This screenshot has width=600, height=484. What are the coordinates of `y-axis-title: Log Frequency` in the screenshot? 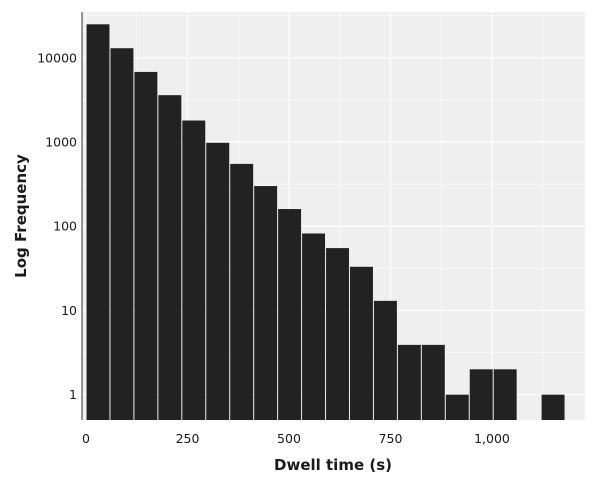 It's located at (21, 216).